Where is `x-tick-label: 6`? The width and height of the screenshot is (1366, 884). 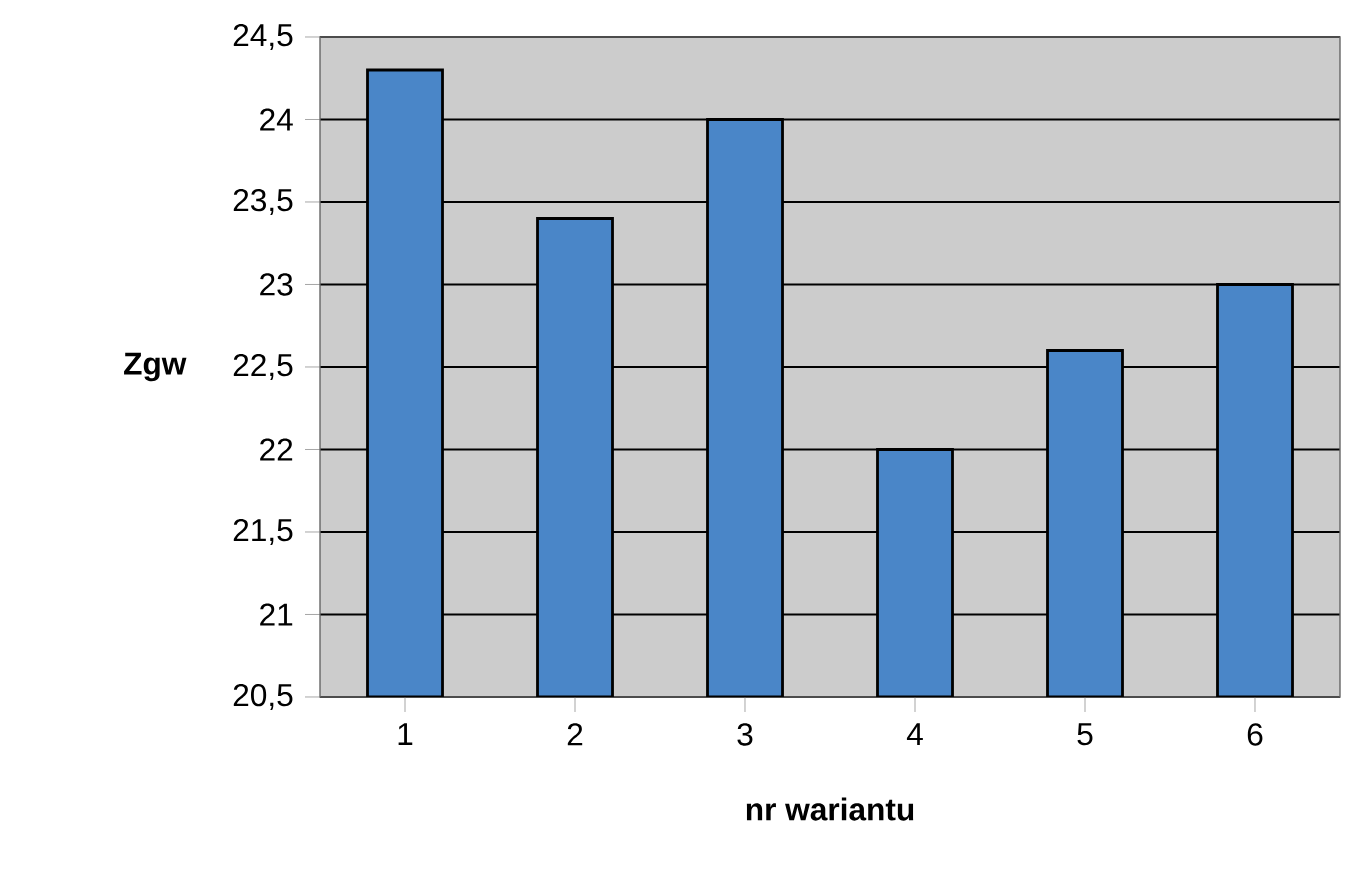
x-tick-label: 6 is located at coordinates (1255, 734).